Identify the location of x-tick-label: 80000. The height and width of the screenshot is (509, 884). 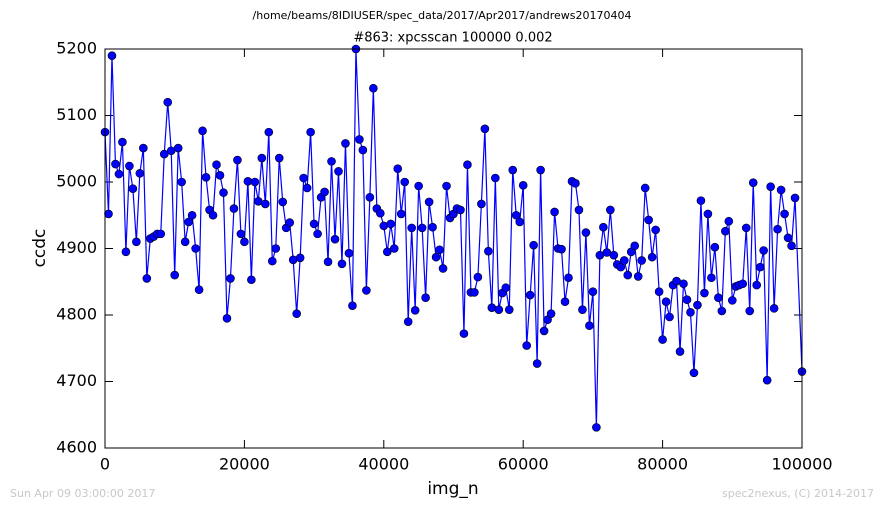
(662, 464).